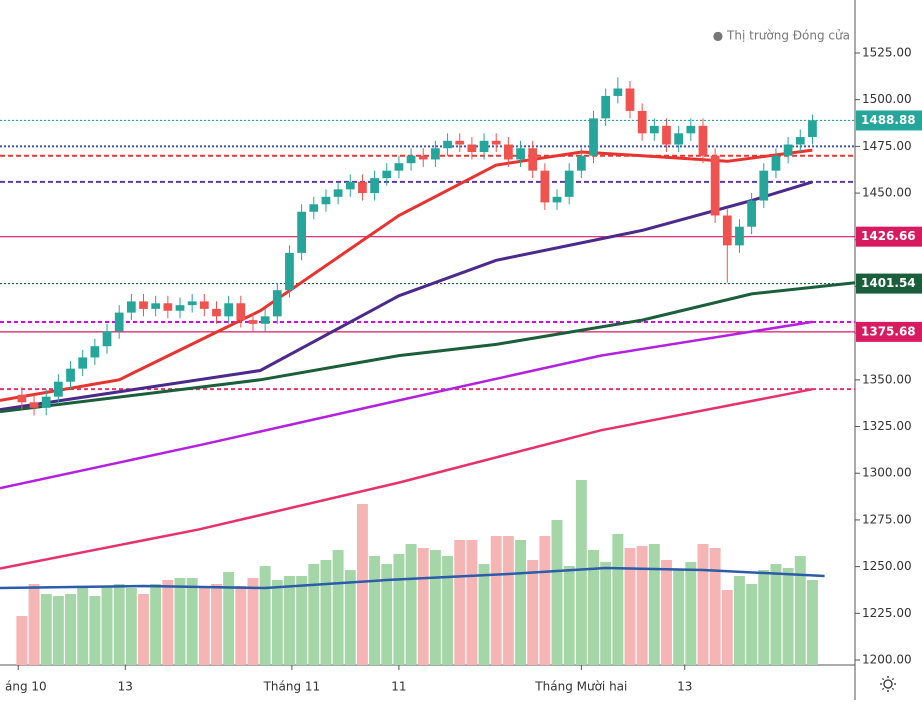  I want to click on volume-ma-line, so click(412, 578).